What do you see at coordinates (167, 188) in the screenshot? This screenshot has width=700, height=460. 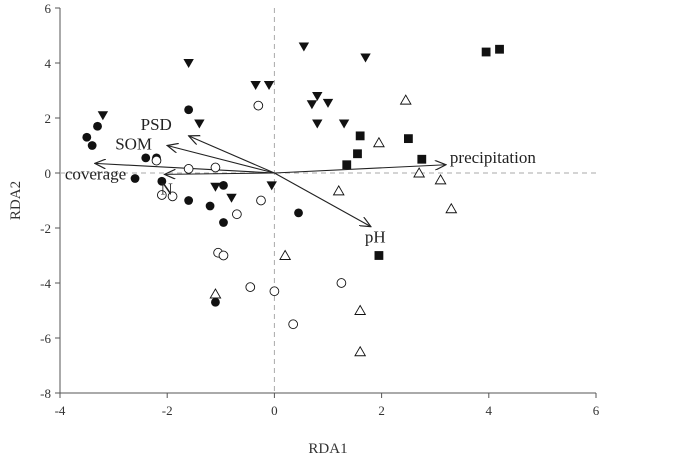 I see `vector-label-N: N` at bounding box center [167, 188].